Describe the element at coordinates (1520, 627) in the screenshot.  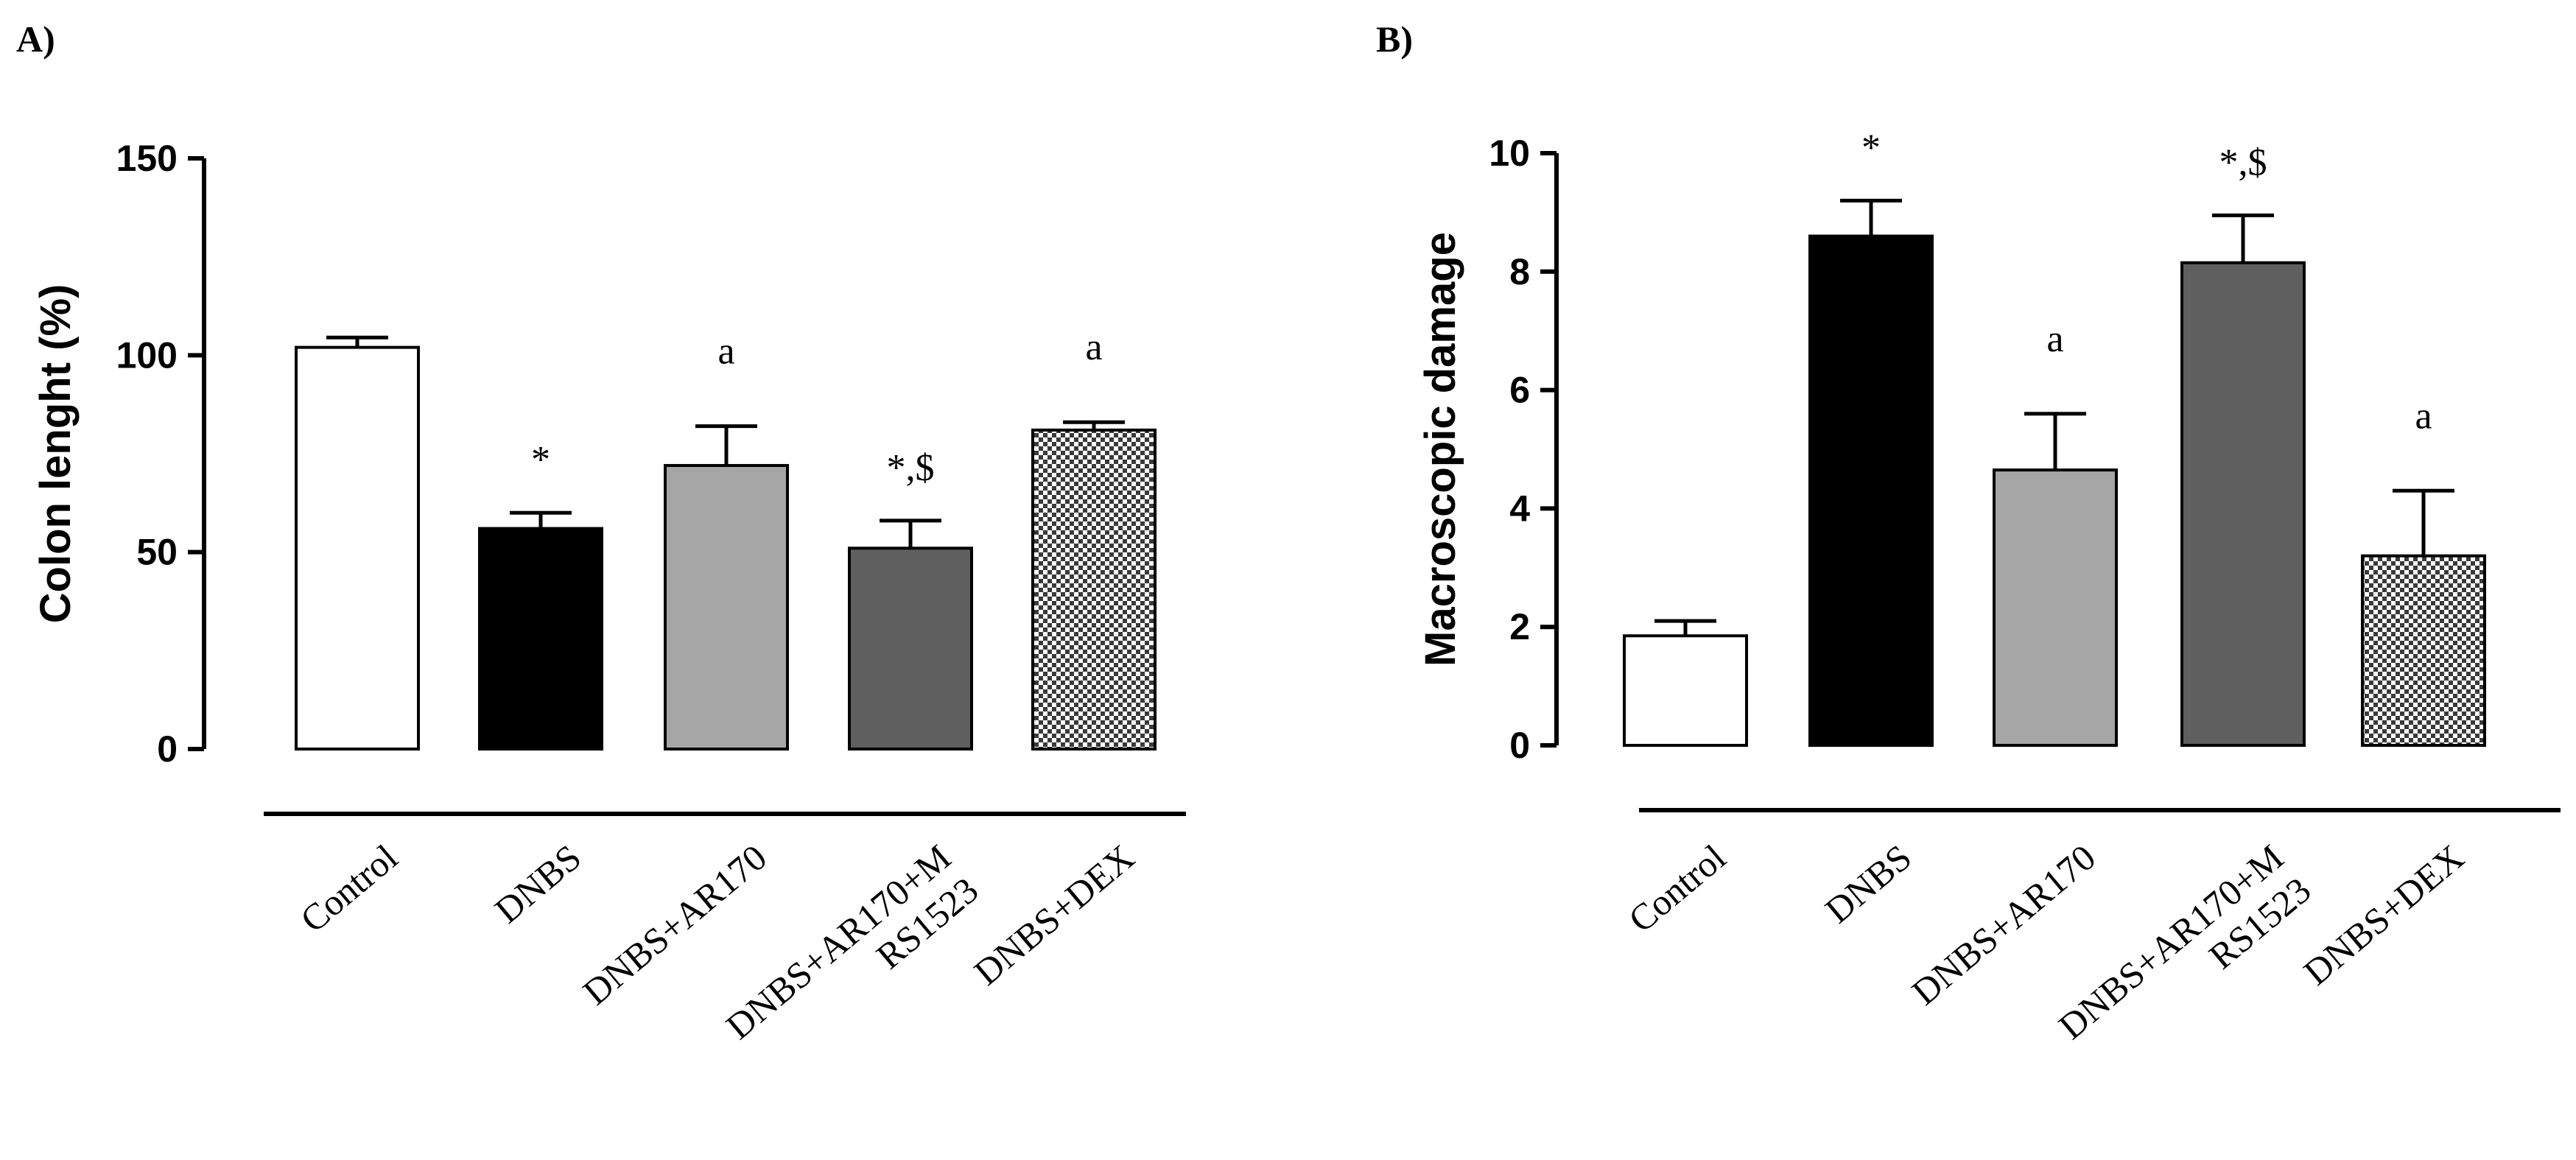
I see `y-tick-label: 2` at that location.